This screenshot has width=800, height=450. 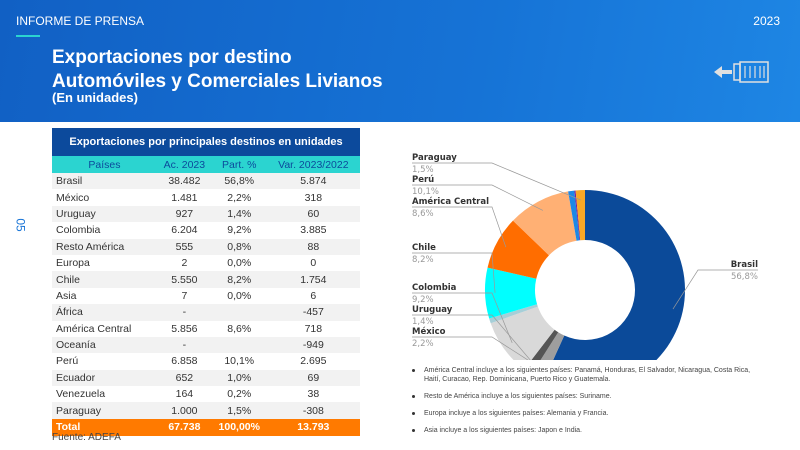 What do you see at coordinates (313, 312) in the screenshot?
I see `table-cell: -457` at bounding box center [313, 312].